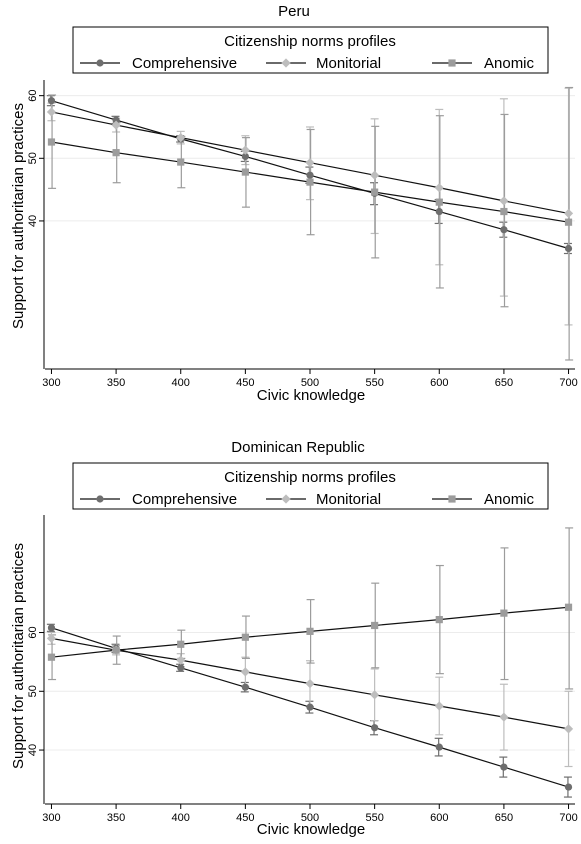 Image resolution: width=581 pixels, height=844 pixels. What do you see at coordinates (294, 11) in the screenshot?
I see `chart-title: Peru` at bounding box center [294, 11].